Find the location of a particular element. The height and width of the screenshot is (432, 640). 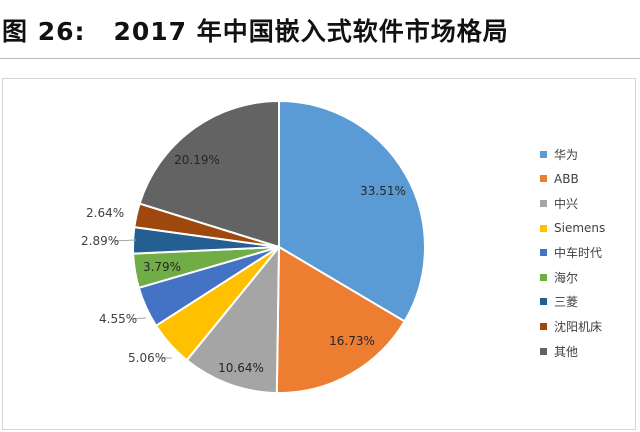

data-label-6: 3.79% is located at coordinates (162, 267).